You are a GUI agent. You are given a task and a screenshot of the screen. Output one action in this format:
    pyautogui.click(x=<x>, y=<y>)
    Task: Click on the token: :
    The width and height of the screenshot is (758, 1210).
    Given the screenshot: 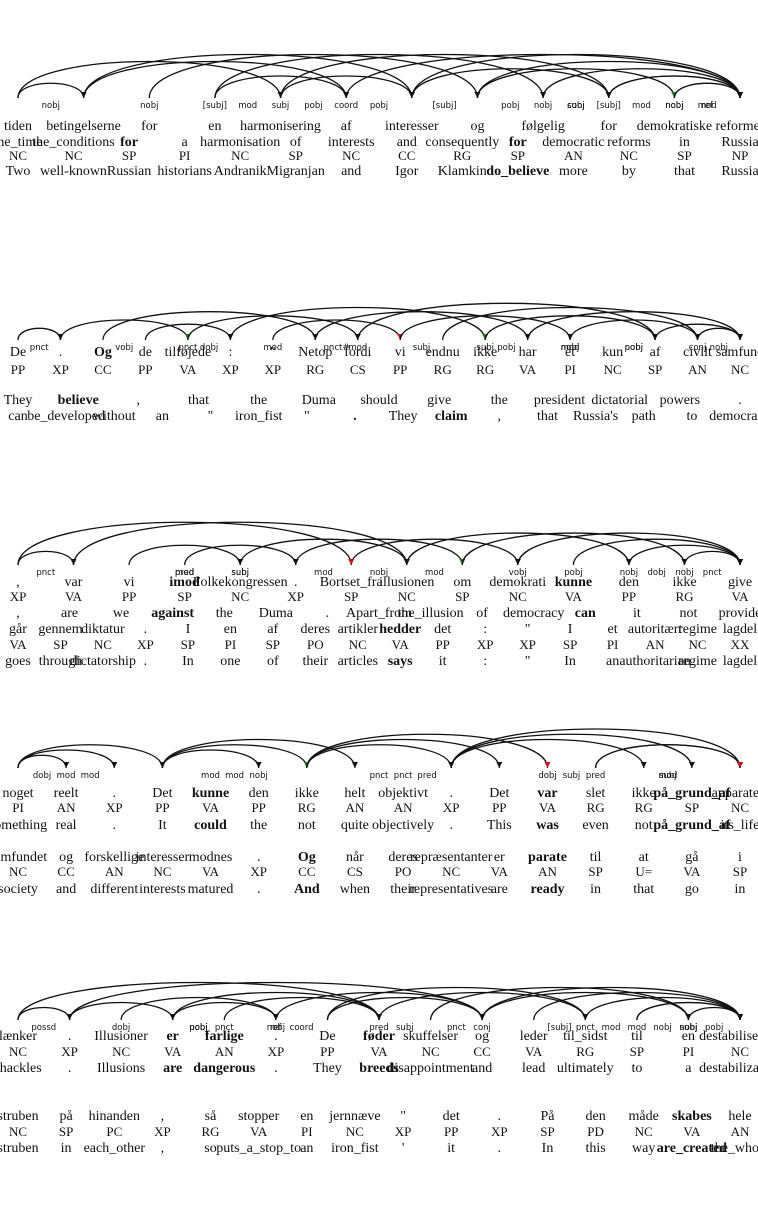 What is the action you would take?
    pyautogui.click(x=485, y=661)
    